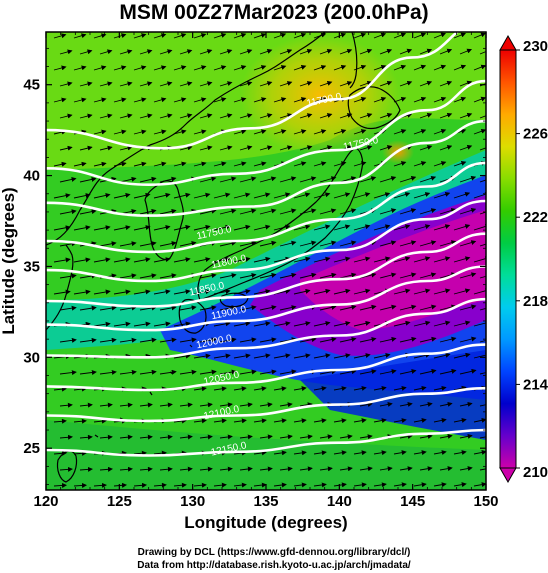 The image size is (548, 573). What do you see at coordinates (535, 472) in the screenshot?
I see `colorbar-tick-label: 210` at bounding box center [535, 472].